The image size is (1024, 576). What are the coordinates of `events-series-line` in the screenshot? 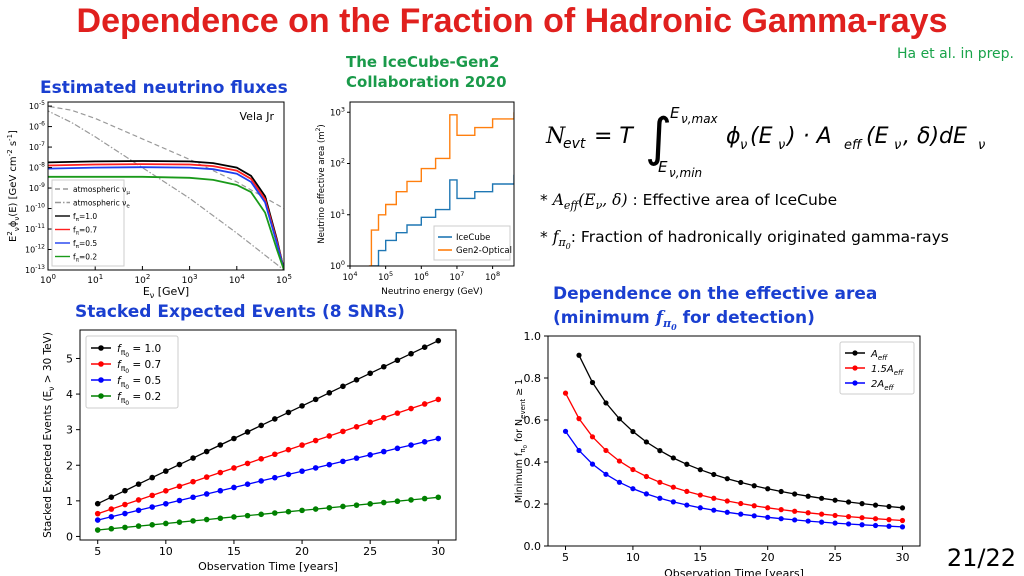 It's located at (268, 513).